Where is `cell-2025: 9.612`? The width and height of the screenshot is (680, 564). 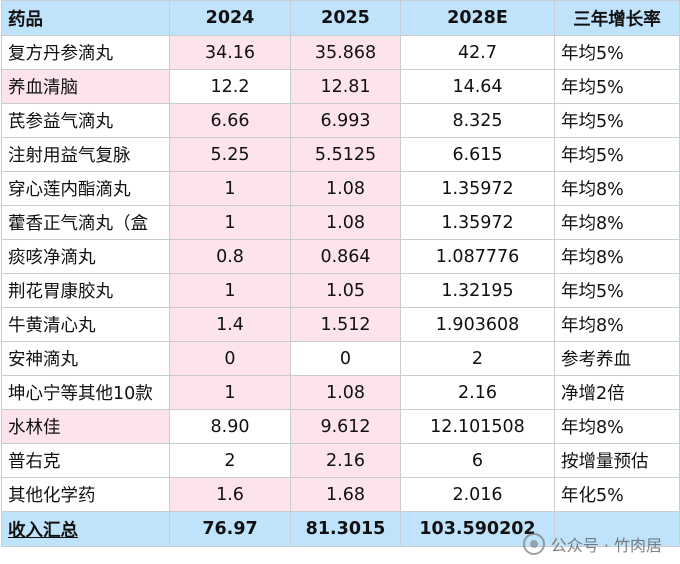 cell-2025: 9.612 is located at coordinates (345, 426).